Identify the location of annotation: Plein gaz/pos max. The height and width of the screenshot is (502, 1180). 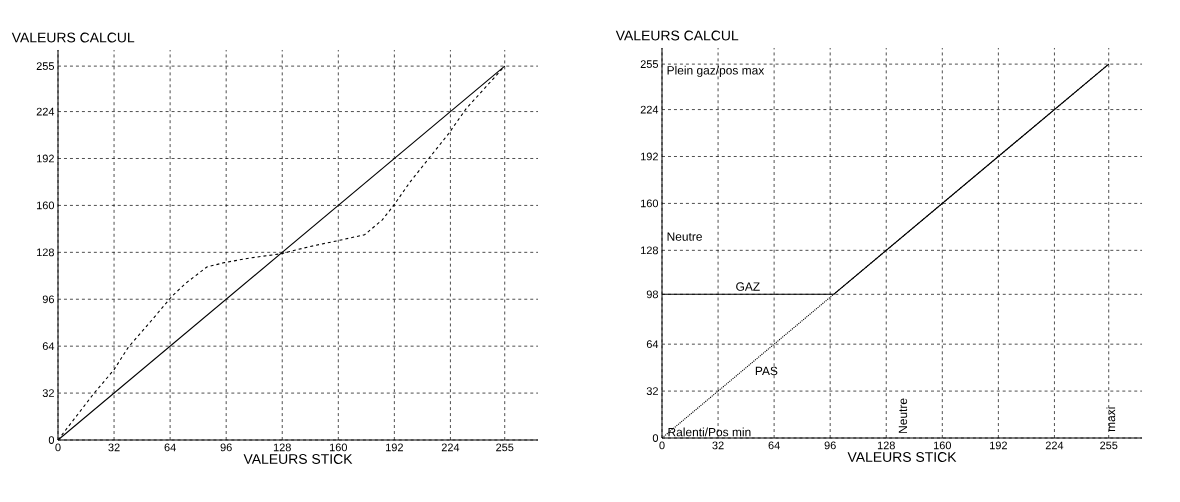
(716, 71).